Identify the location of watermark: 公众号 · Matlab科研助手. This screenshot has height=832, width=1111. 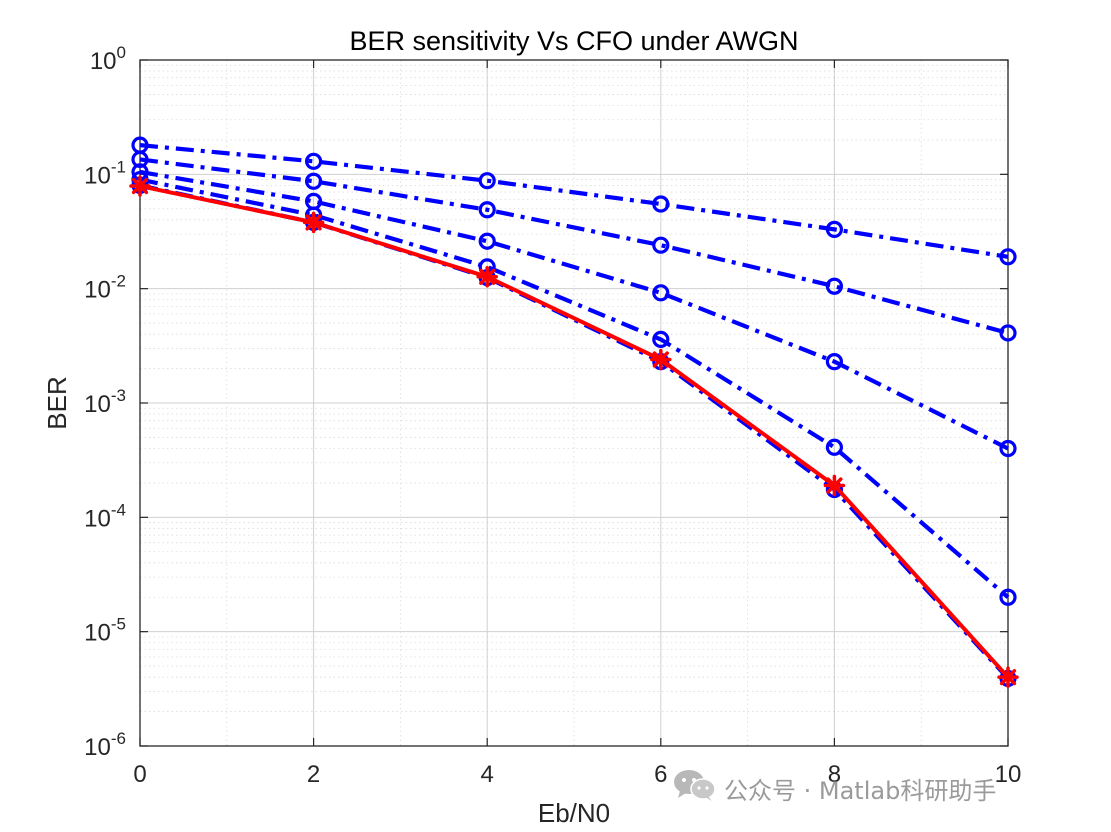
(834, 788).